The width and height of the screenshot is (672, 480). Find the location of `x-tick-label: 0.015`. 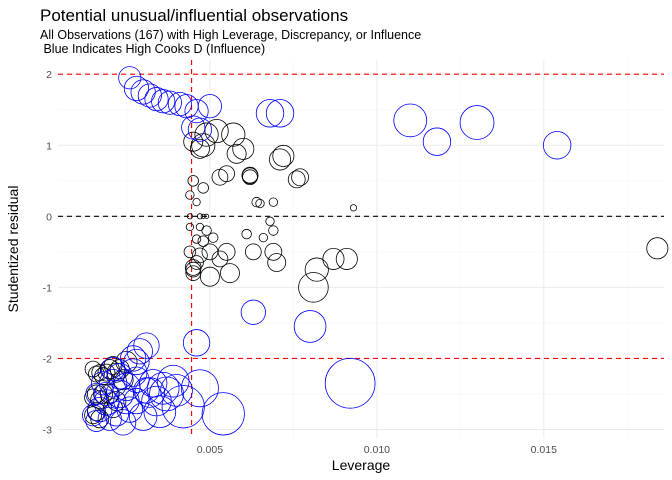

x-tick-label: 0.015 is located at coordinates (544, 450).